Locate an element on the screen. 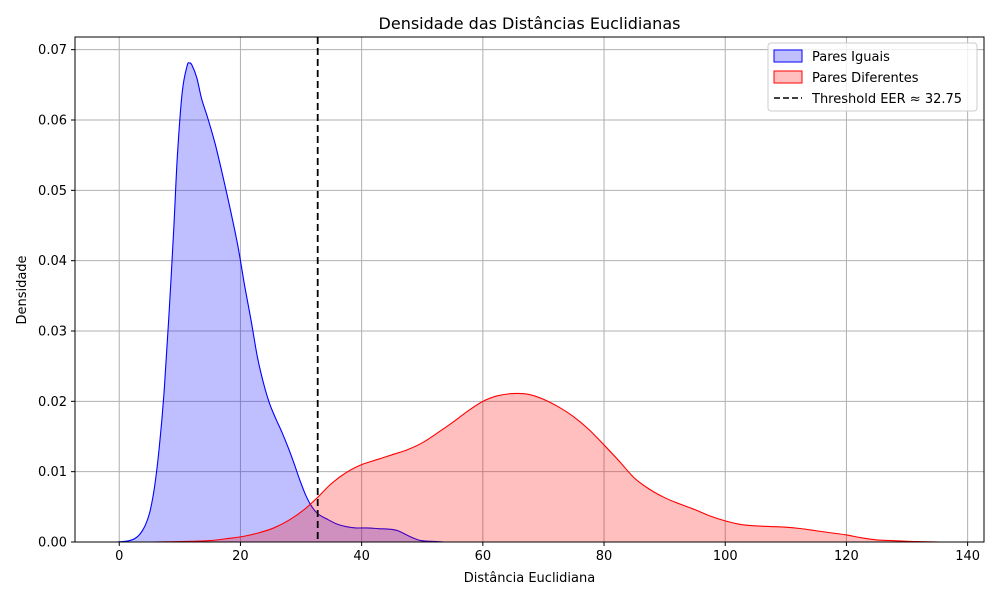  legend-frame is located at coordinates (872, 77).